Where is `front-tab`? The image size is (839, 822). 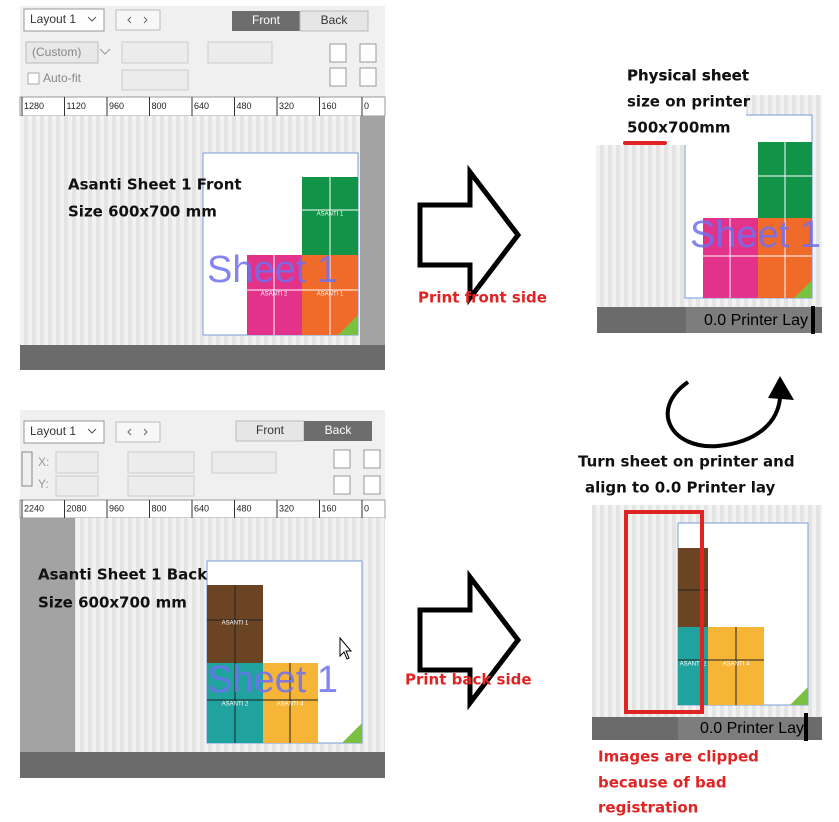
front-tab is located at coordinates (266, 21).